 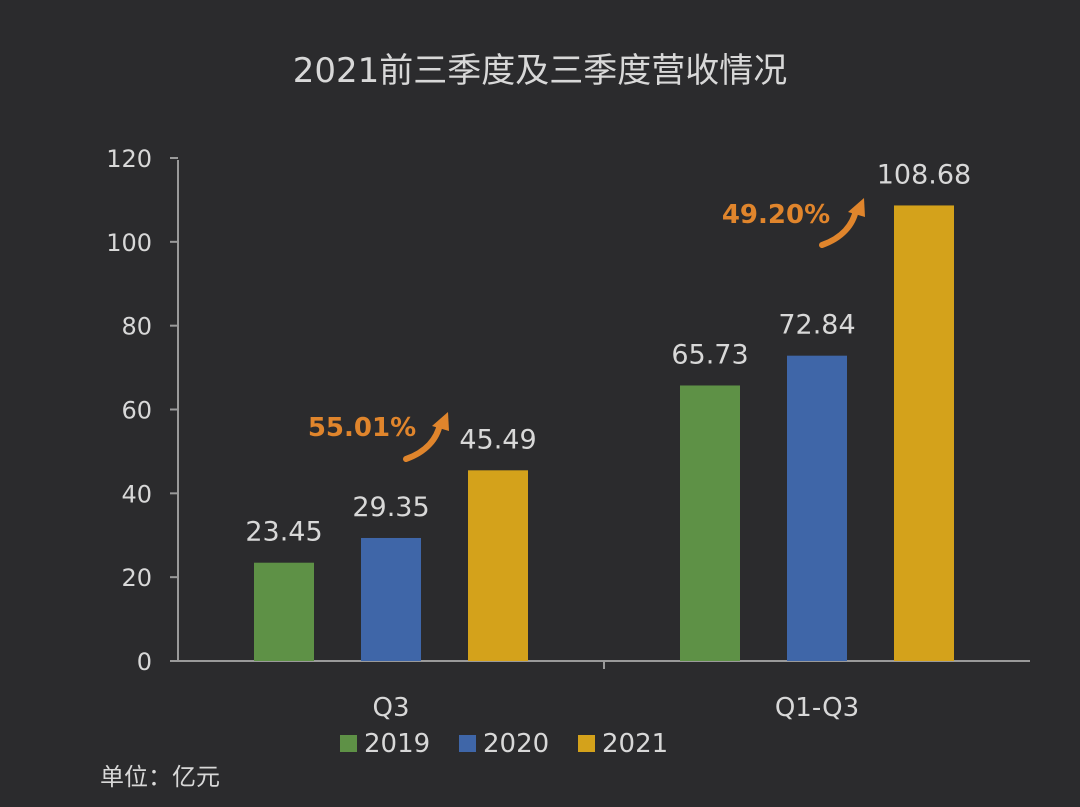 What do you see at coordinates (129, 159) in the screenshot?
I see `y-tick-label: 120` at bounding box center [129, 159].